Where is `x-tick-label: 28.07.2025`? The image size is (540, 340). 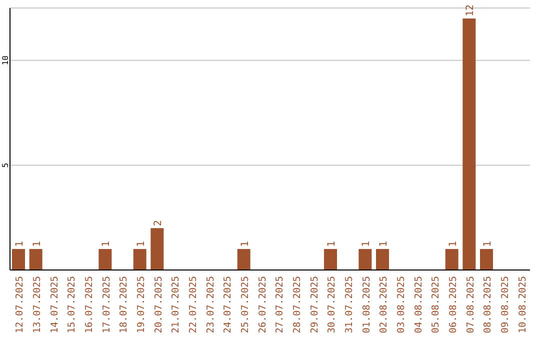 x-tick-label: 28.07.2025 is located at coordinates (297, 305).